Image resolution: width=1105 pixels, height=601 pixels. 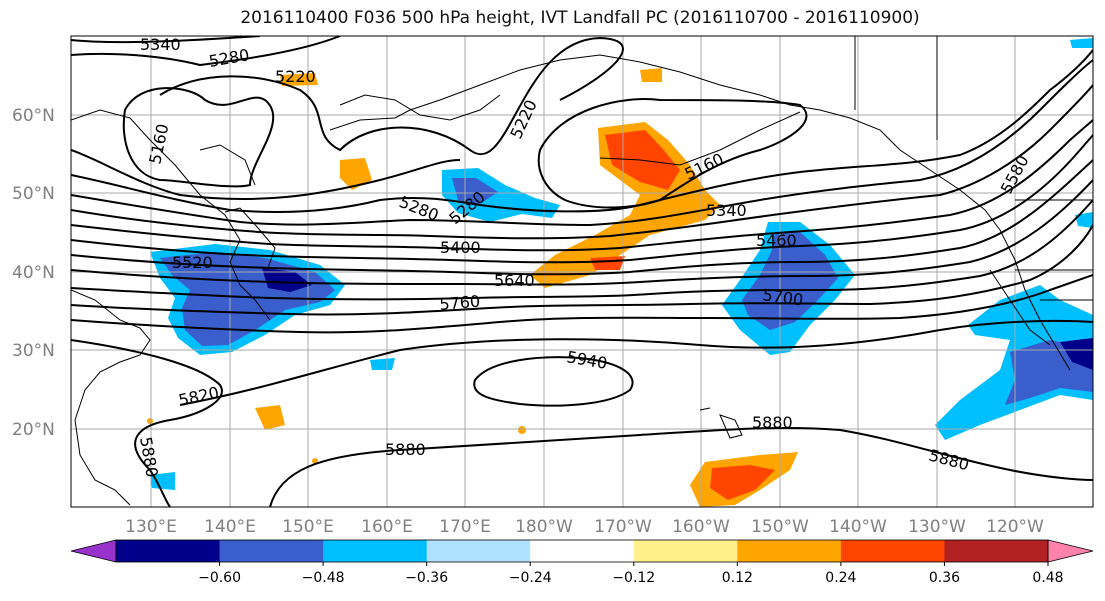 What do you see at coordinates (33, 116) in the screenshot?
I see `lat-label: 60°N` at bounding box center [33, 116].